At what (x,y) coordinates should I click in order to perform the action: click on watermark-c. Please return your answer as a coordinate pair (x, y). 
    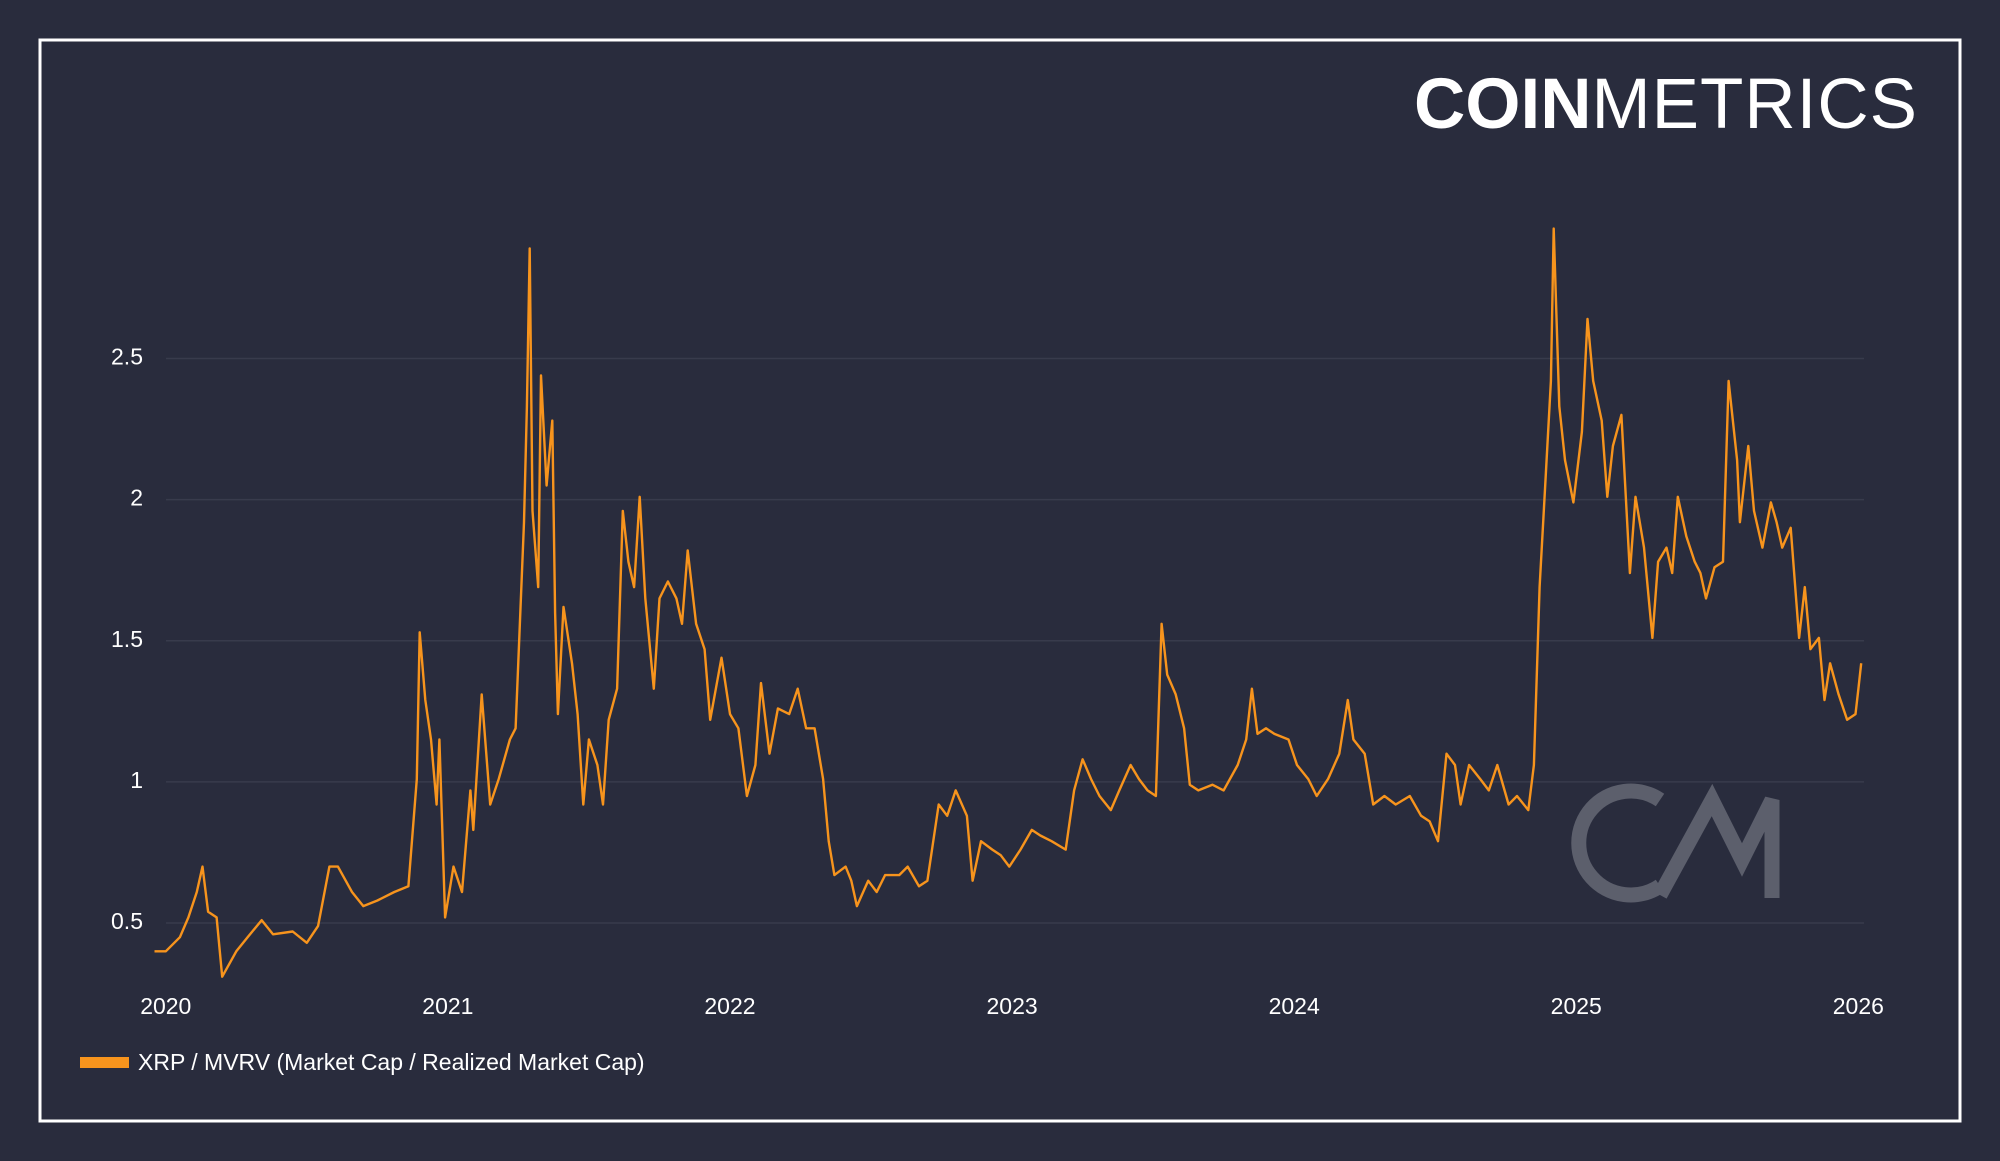
    Looking at the image, I should click on (1618, 843).